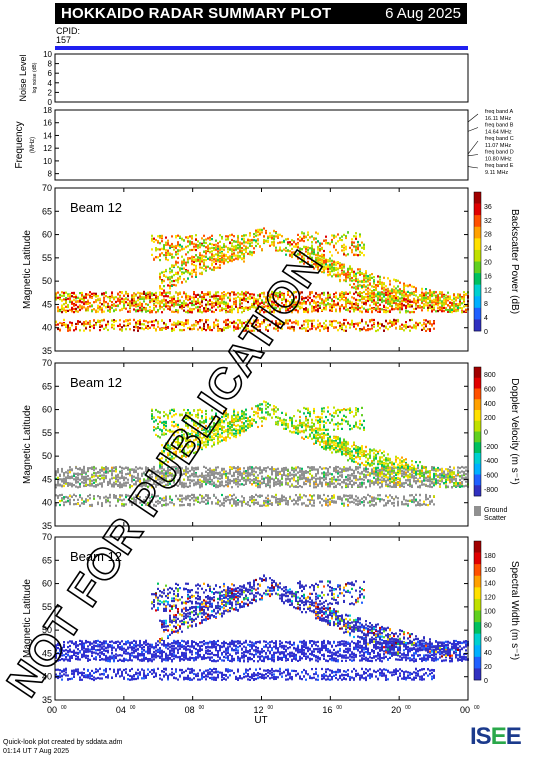 Image resolution: width=536 pixels, height=763 pixels. I want to click on title-bar: HOKKAIDO RADAR SUMMARY PLOT 6 Aug 2025, so click(261, 13).